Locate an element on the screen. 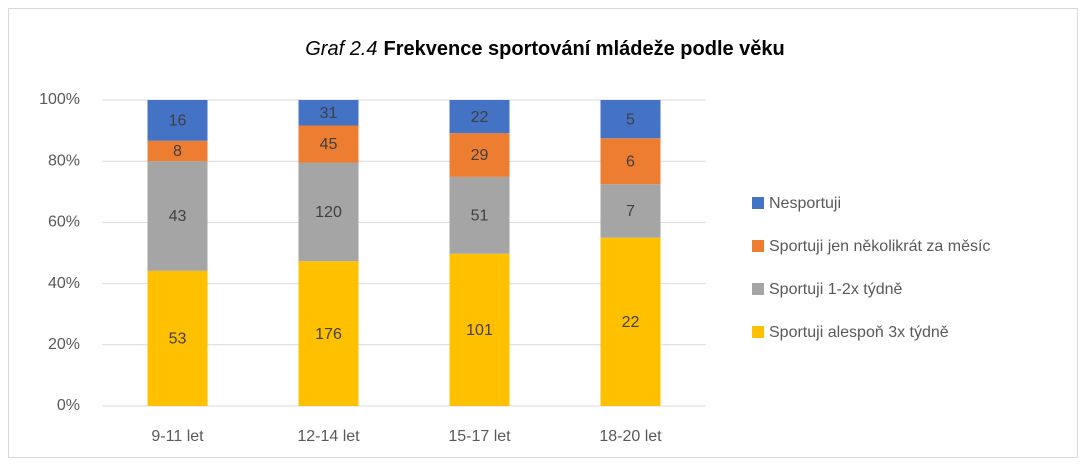 This screenshot has width=1086, height=464. data-label: 120 is located at coordinates (328, 212).